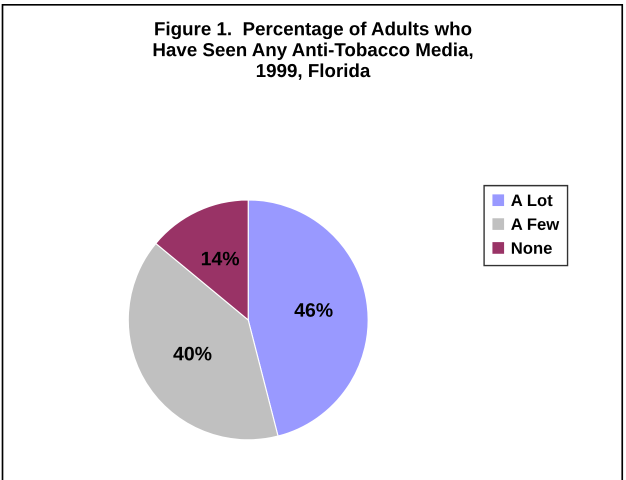 Image resolution: width=626 pixels, height=480 pixels. Describe the element at coordinates (313, 310) in the screenshot. I see `data-label: 46%` at that location.